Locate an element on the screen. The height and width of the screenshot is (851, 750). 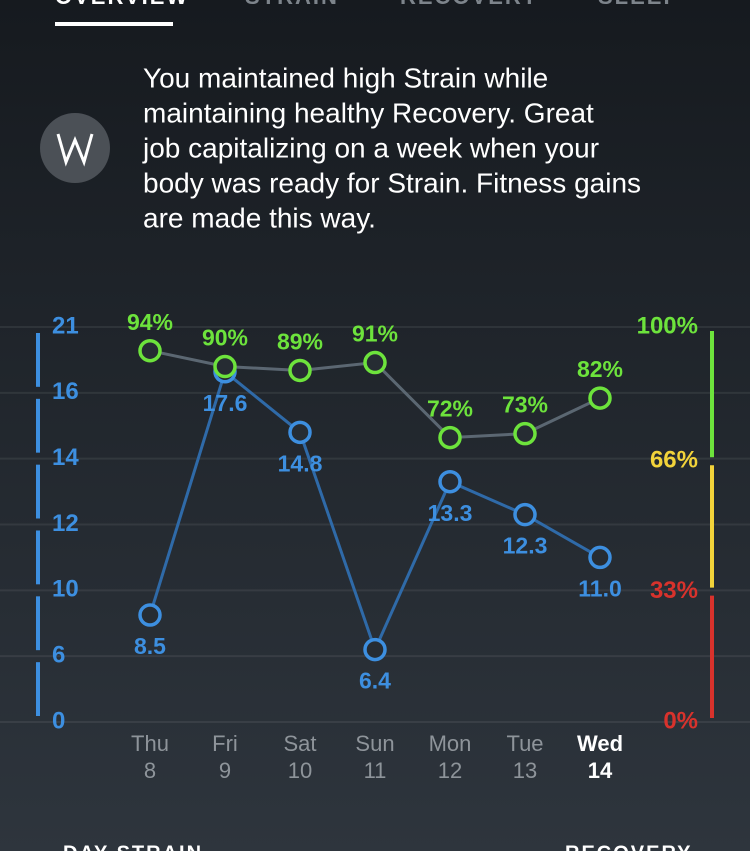
x-tick-label: Mon is located at coordinates (450, 743).